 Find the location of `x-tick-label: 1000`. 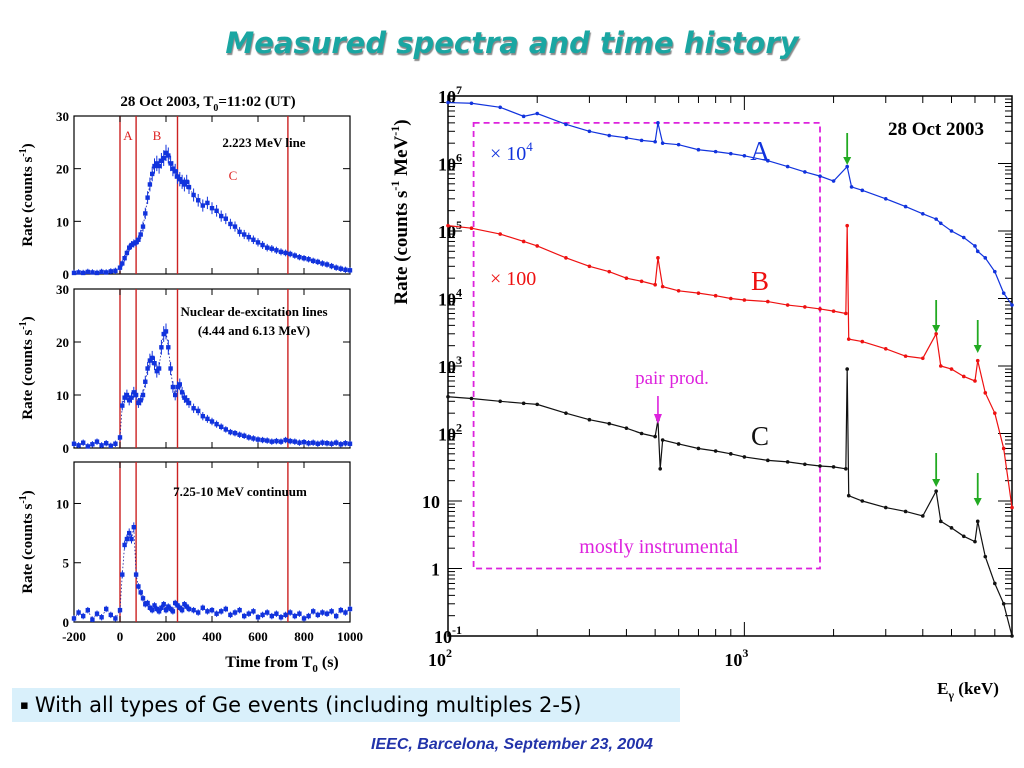

x-tick-label: 1000 is located at coordinates (350, 636).